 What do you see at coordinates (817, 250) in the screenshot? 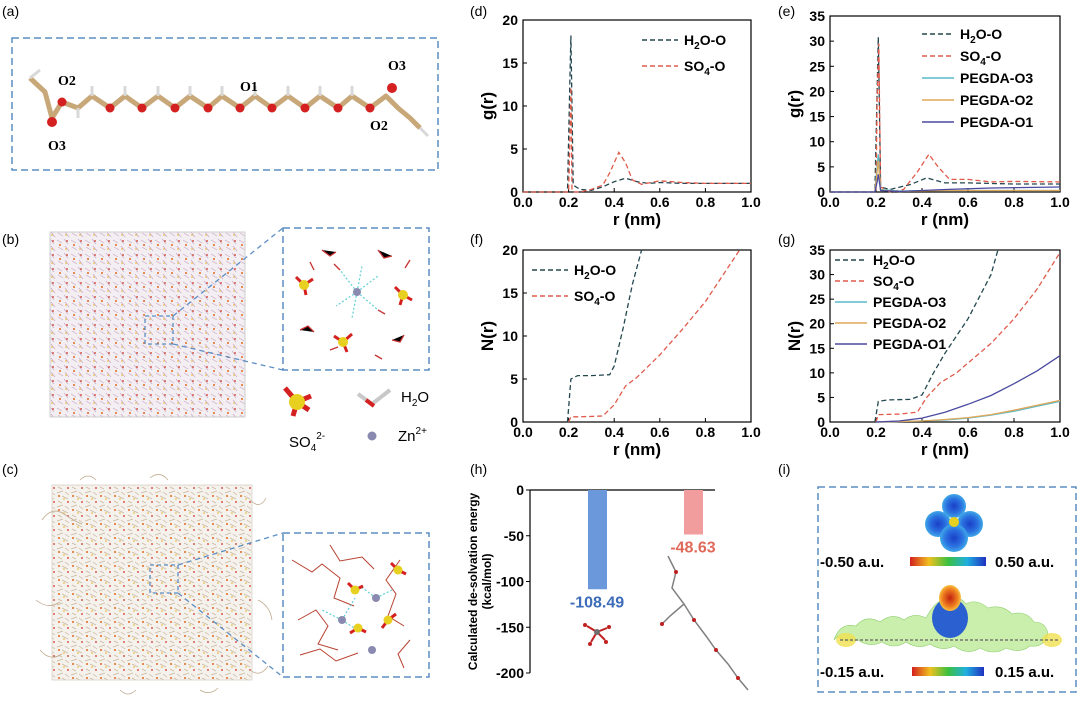
I see `y-tick-label: 35` at bounding box center [817, 250].